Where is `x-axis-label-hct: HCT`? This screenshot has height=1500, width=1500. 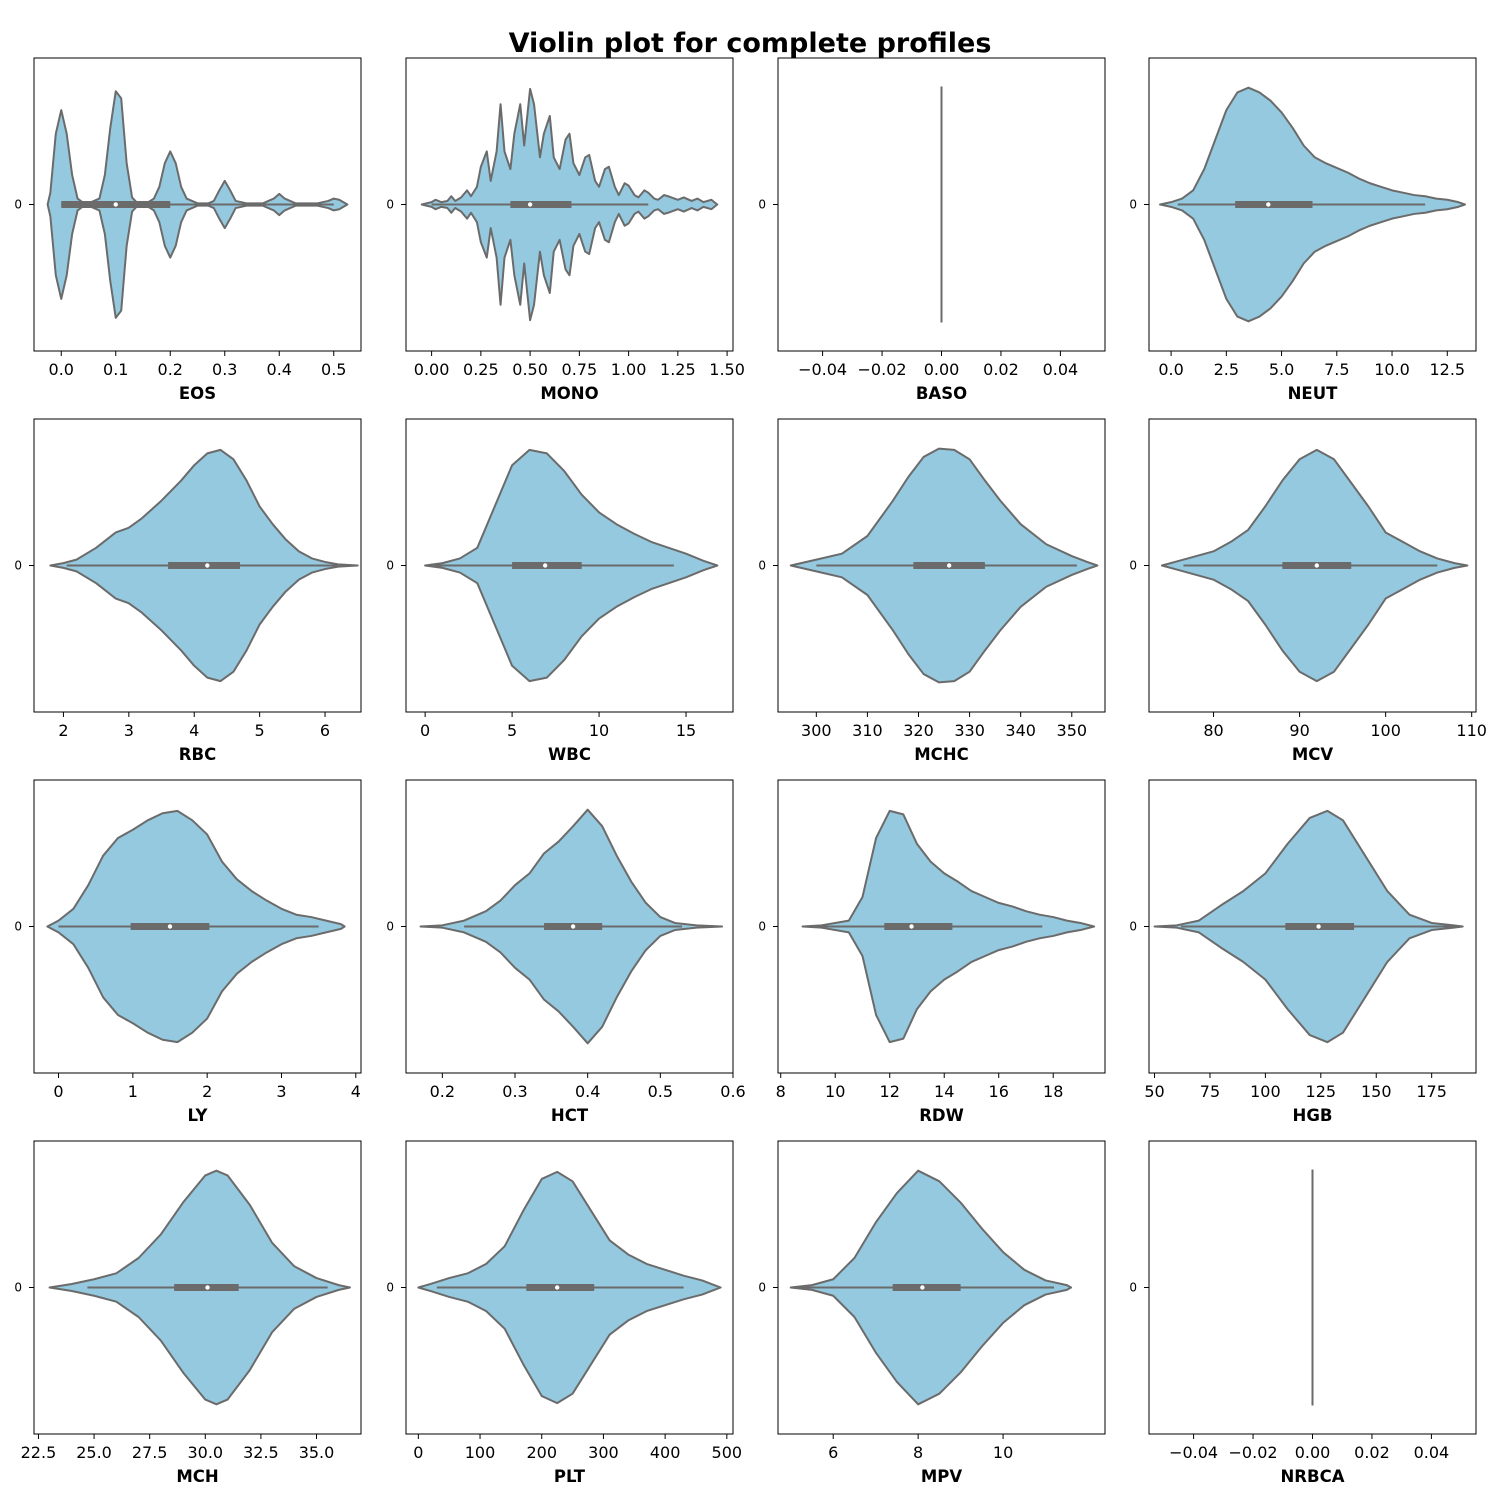
x-axis-label-hct: HCT is located at coordinates (570, 1115).